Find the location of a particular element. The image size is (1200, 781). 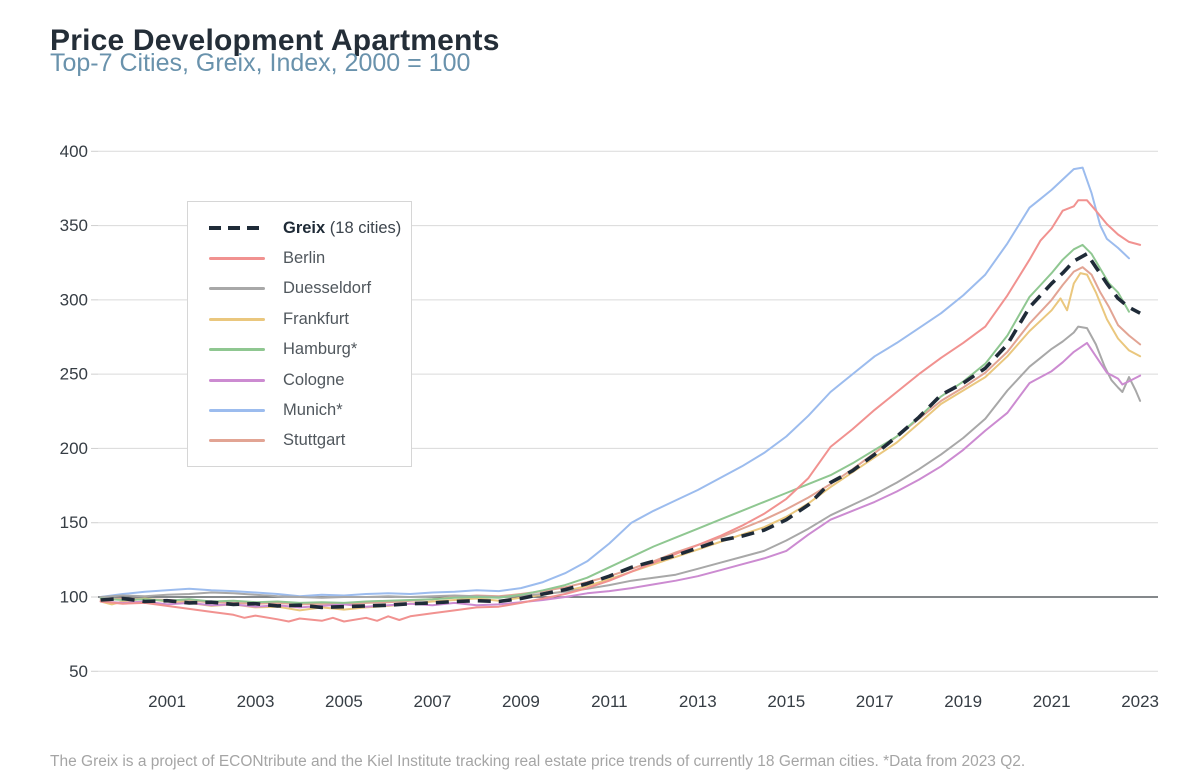

legend-item-duesseldorf: Duesseldorf is located at coordinates (310, 289).